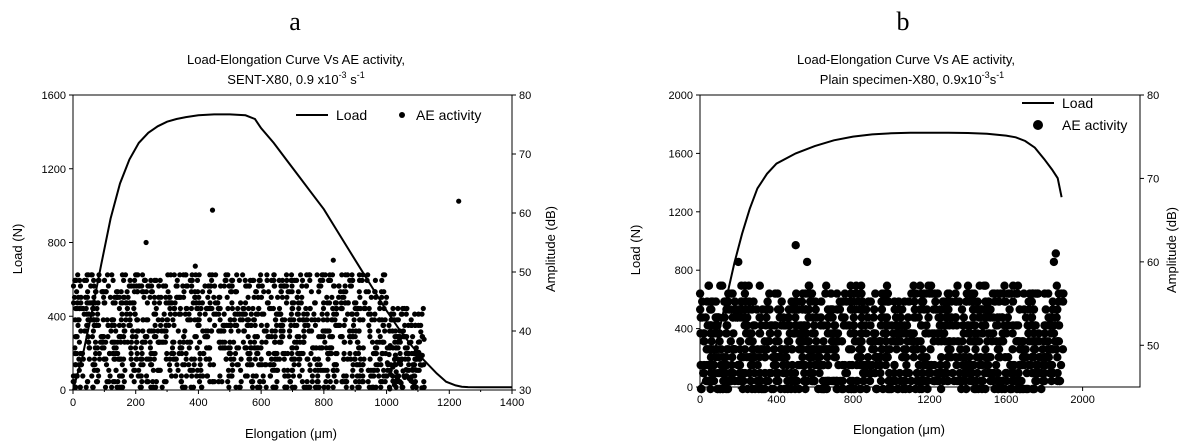 The image size is (1189, 443). I want to click on chart-title-a-mid: s, so click(352, 79).